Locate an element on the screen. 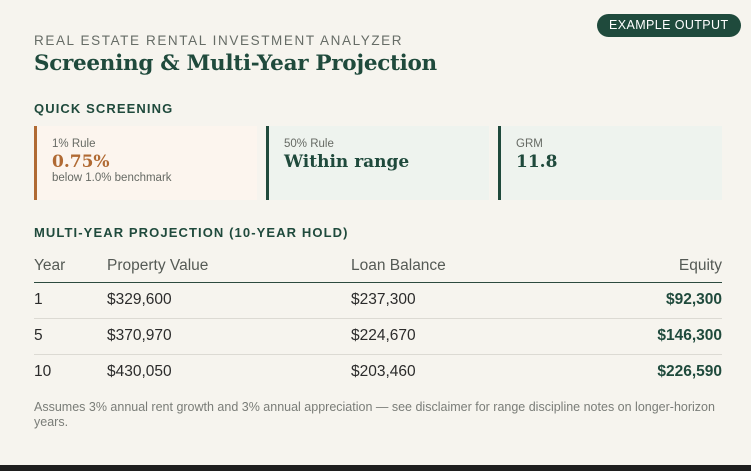  cell-loan-balance: $203,460 is located at coordinates (383, 372).